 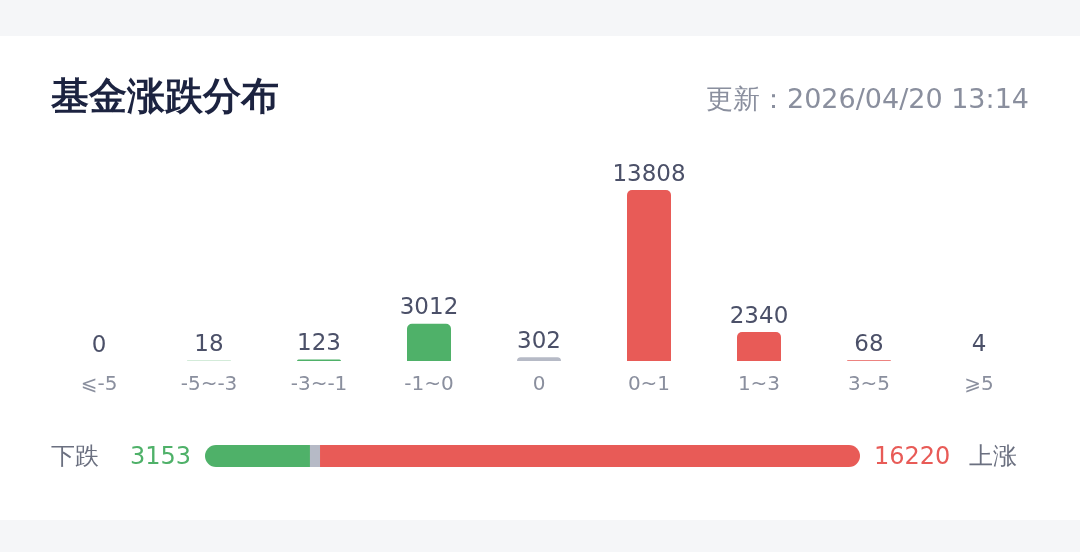 I want to click on data-label: 2340, so click(x=759, y=314).